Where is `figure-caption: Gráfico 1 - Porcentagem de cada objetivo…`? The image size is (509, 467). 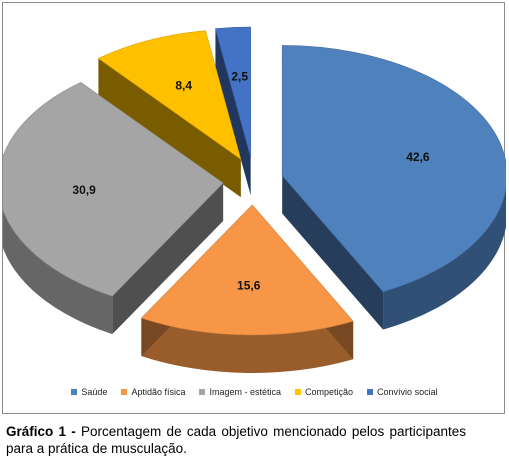 figure-caption: Gráfico 1 - Porcentagem de cada objetivo… is located at coordinates (236, 440).